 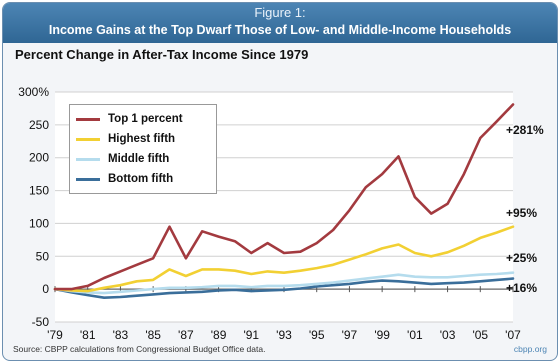 What do you see at coordinates (88, 139) in the screenshot?
I see `legend-swatch-highest-fifth` at bounding box center [88, 139].